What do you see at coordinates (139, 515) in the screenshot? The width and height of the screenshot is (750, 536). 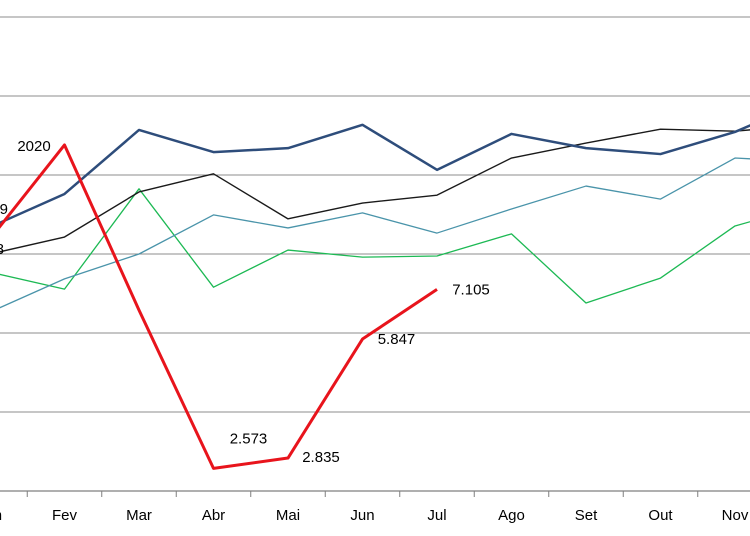 I see `x-tick-label: Mar` at bounding box center [139, 515].